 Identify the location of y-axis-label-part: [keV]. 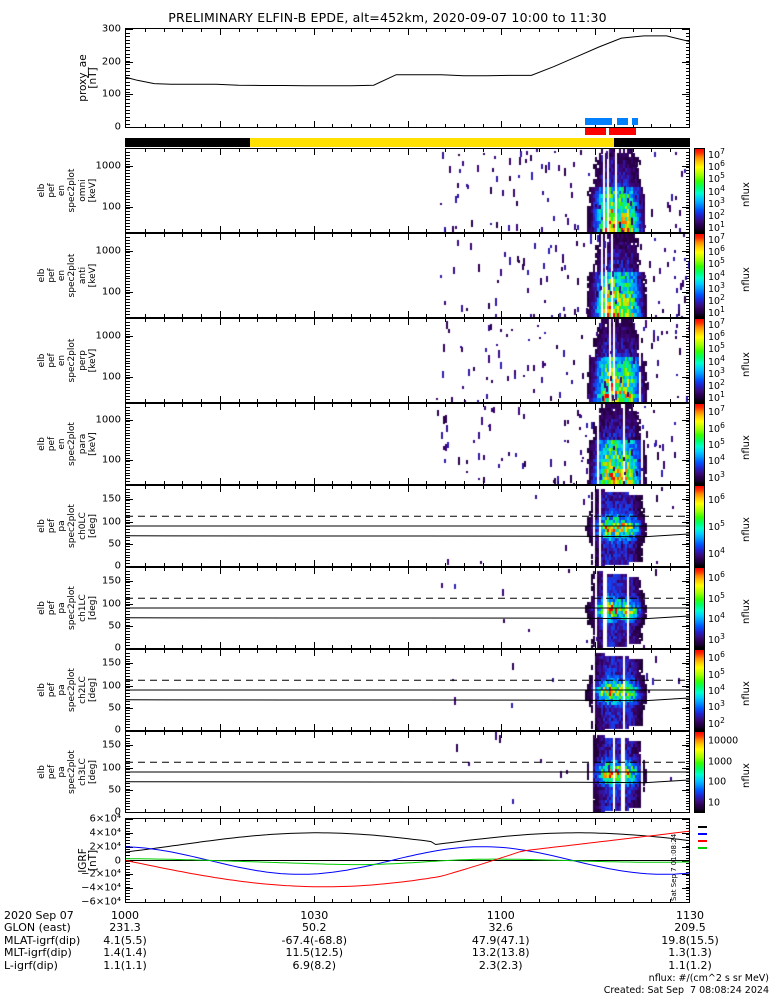
(92, 190).